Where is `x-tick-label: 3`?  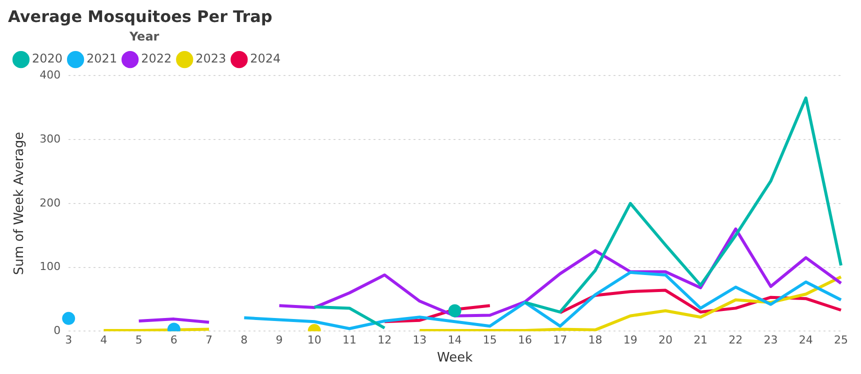
x-tick-label: 3 is located at coordinates (68, 340).